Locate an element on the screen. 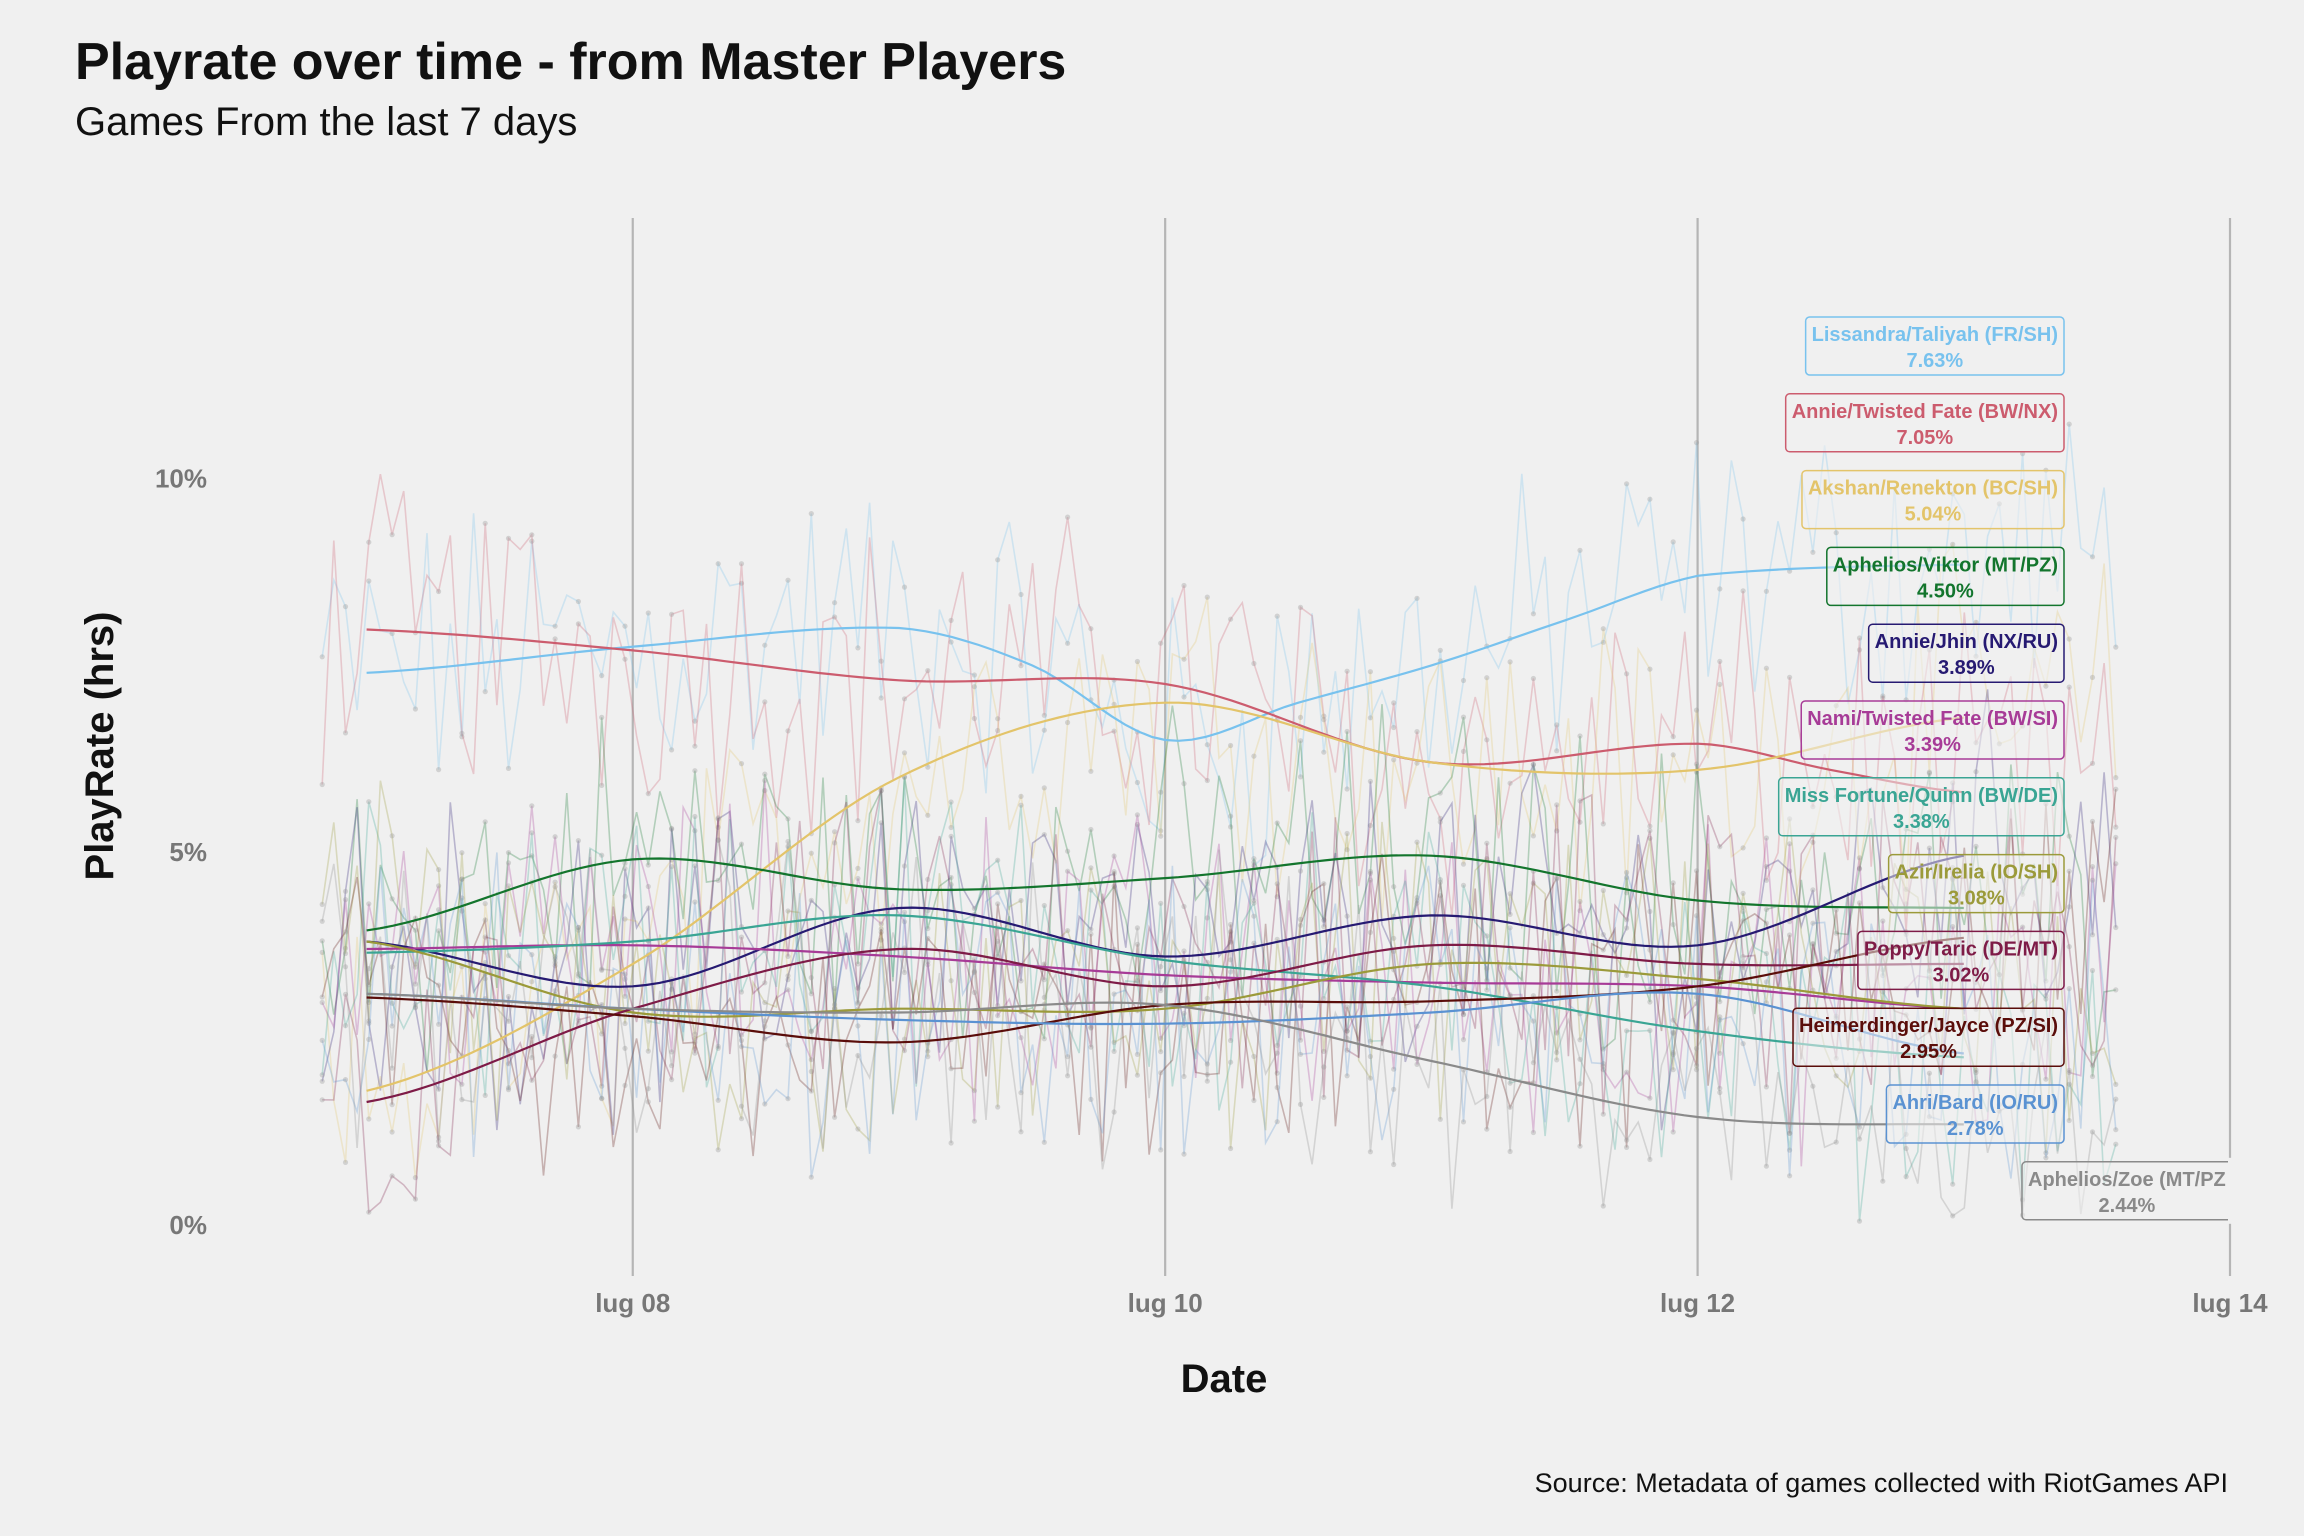 This screenshot has height=1536, width=2304. x-tick-label-0: lug 08 is located at coordinates (632, 1303).